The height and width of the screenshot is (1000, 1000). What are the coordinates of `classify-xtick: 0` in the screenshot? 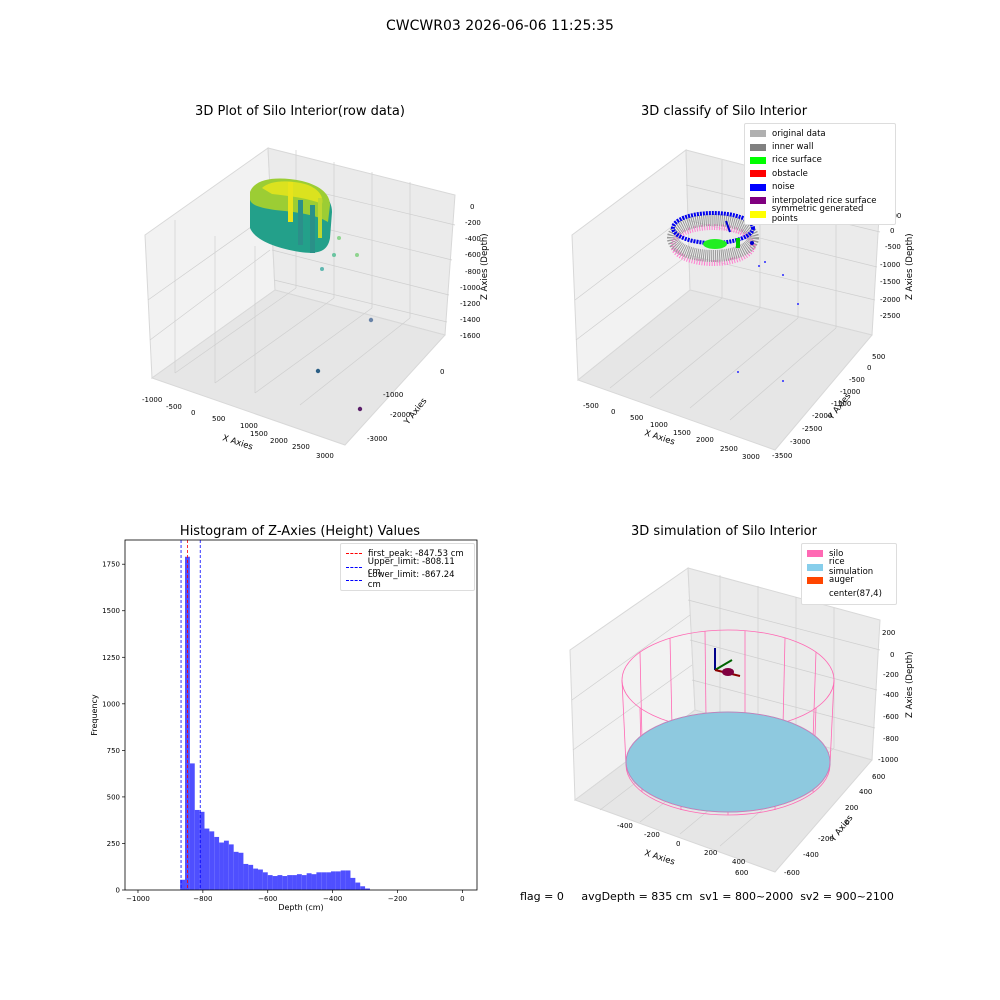 It's located at (613, 412).